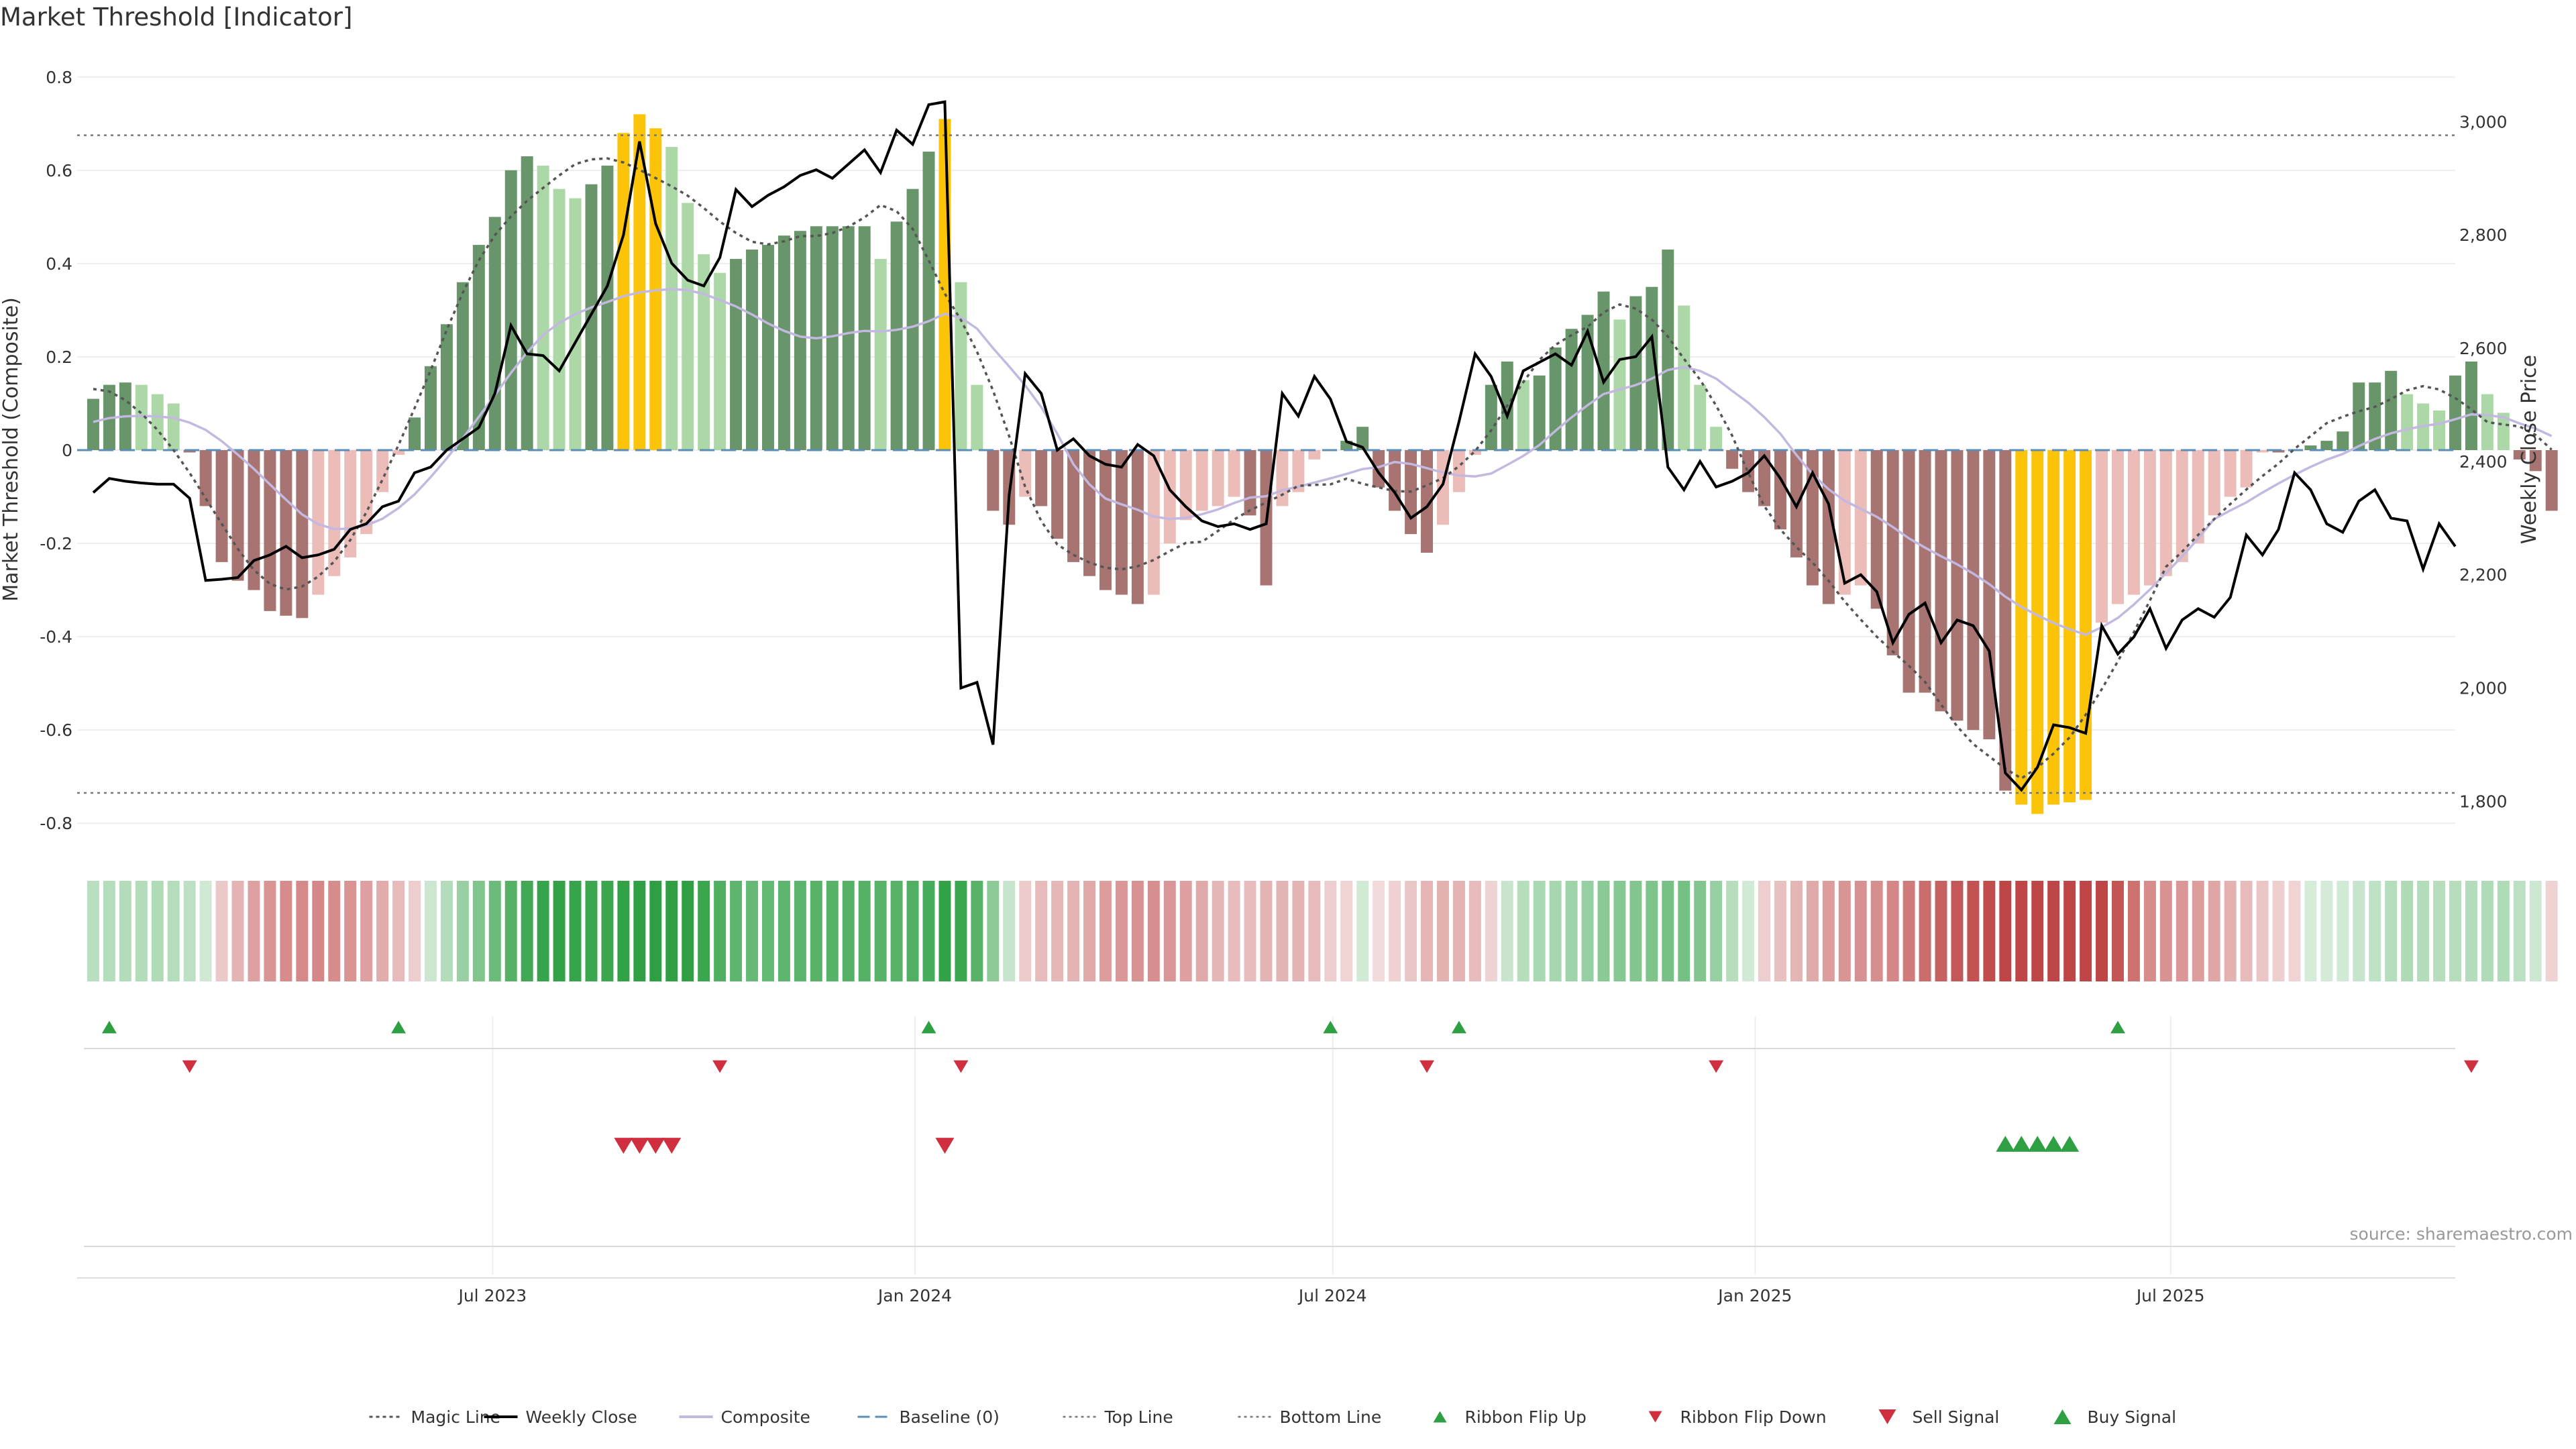  What do you see at coordinates (2170, 1295) in the screenshot?
I see `x-tick-label: Jul 2025` at bounding box center [2170, 1295].